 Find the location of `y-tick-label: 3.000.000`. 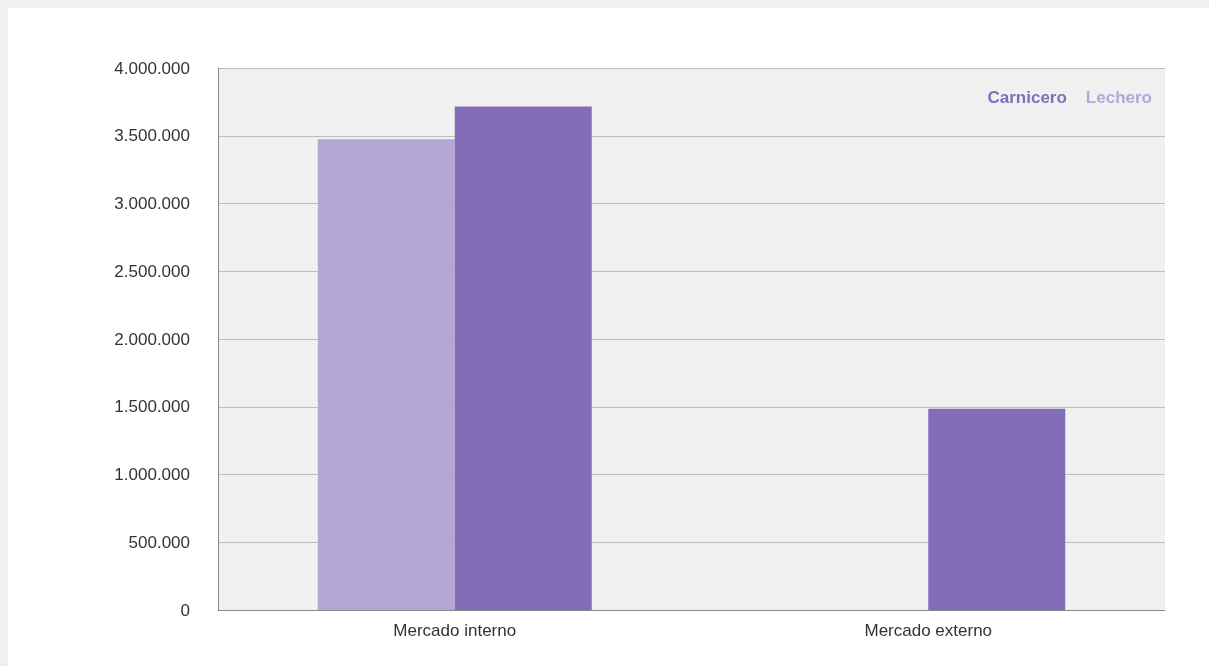

y-tick-label: 3.000.000 is located at coordinates (152, 203).